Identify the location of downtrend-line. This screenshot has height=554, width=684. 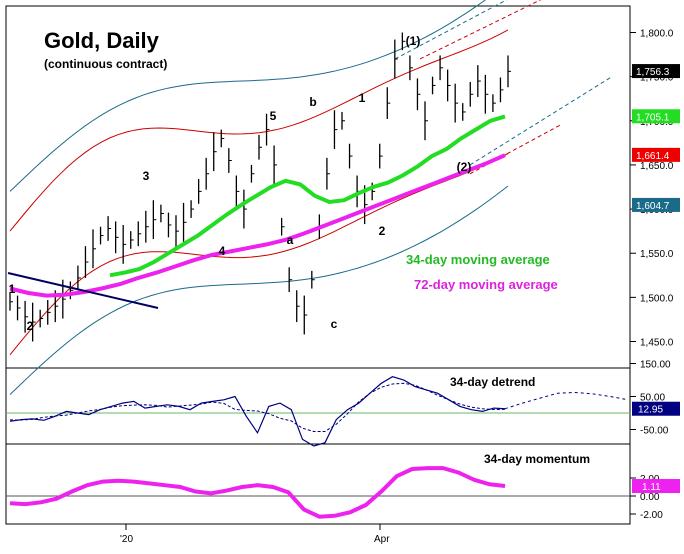
(83, 290).